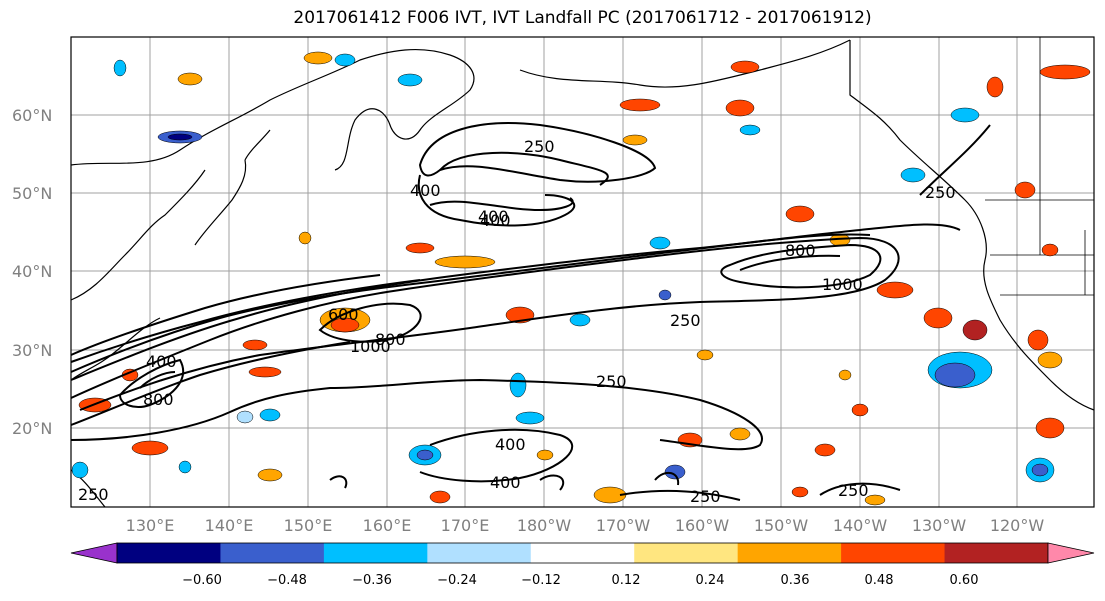  Describe the element at coordinates (781, 525) in the screenshot. I see `lon-label: 150°W` at that location.